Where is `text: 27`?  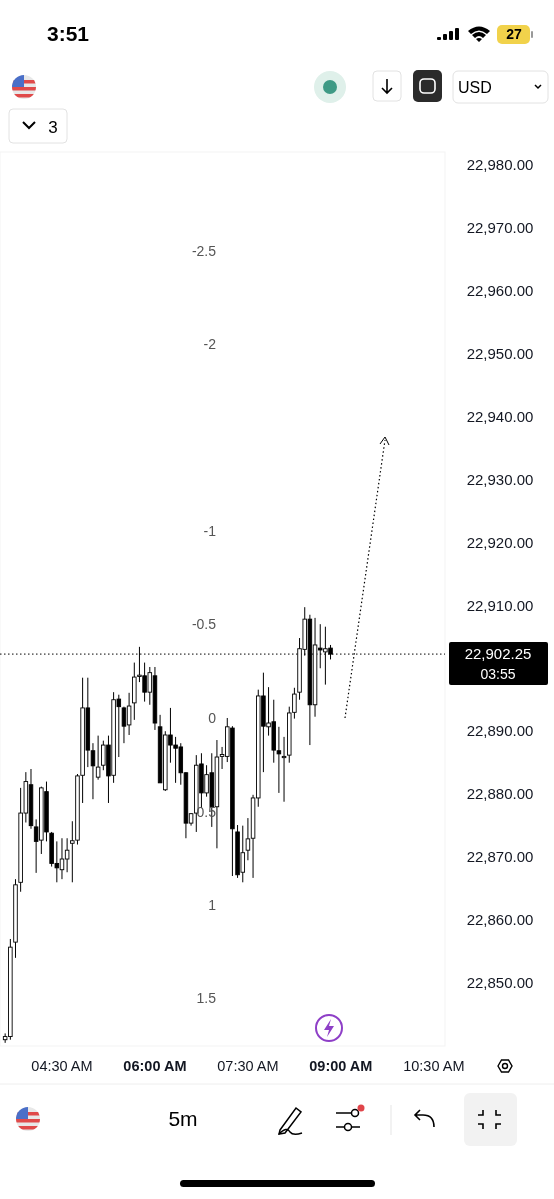 text: 27 is located at coordinates (514, 34).